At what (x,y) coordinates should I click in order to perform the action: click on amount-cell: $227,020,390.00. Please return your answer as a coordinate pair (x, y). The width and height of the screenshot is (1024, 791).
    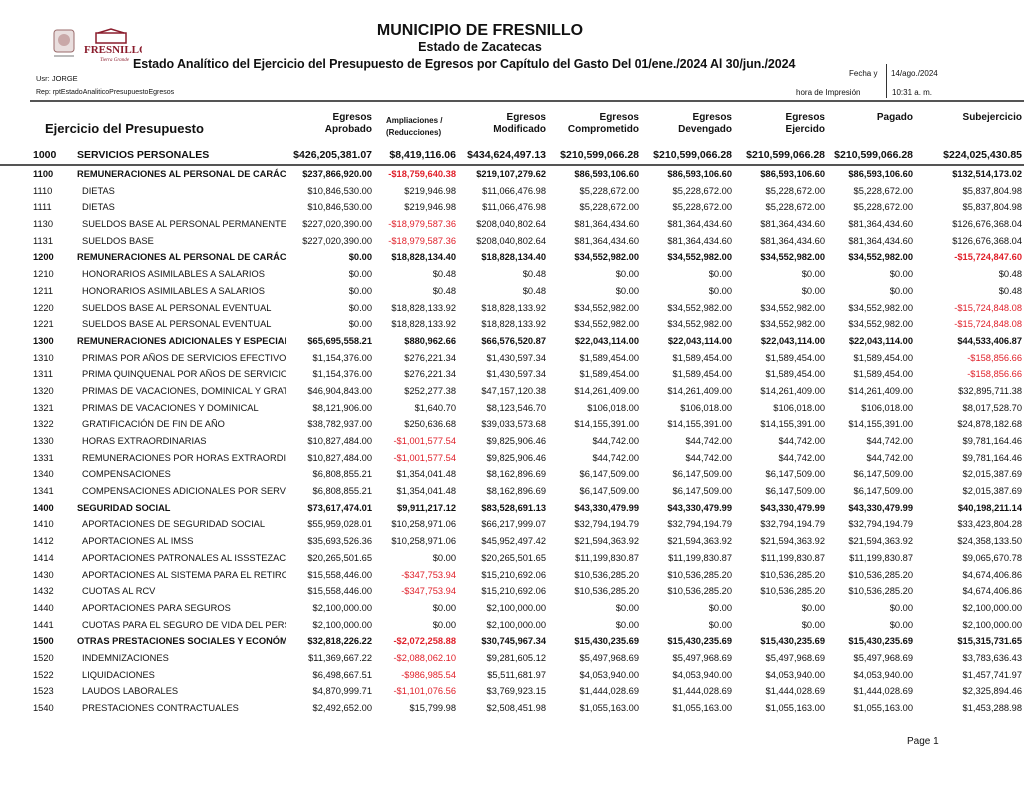
    Looking at the image, I should click on (337, 240).